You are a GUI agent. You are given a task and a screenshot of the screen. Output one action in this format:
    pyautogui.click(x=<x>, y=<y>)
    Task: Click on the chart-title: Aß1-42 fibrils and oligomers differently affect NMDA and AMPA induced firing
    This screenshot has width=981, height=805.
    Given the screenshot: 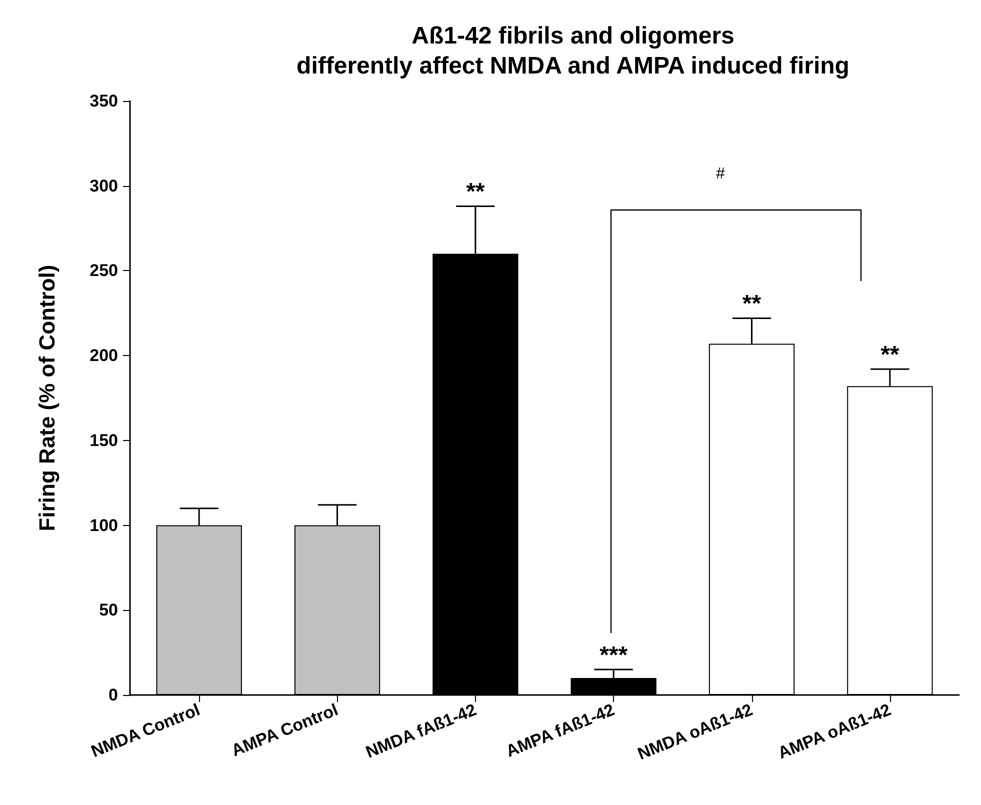 What is the action you would take?
    pyautogui.click(x=573, y=51)
    